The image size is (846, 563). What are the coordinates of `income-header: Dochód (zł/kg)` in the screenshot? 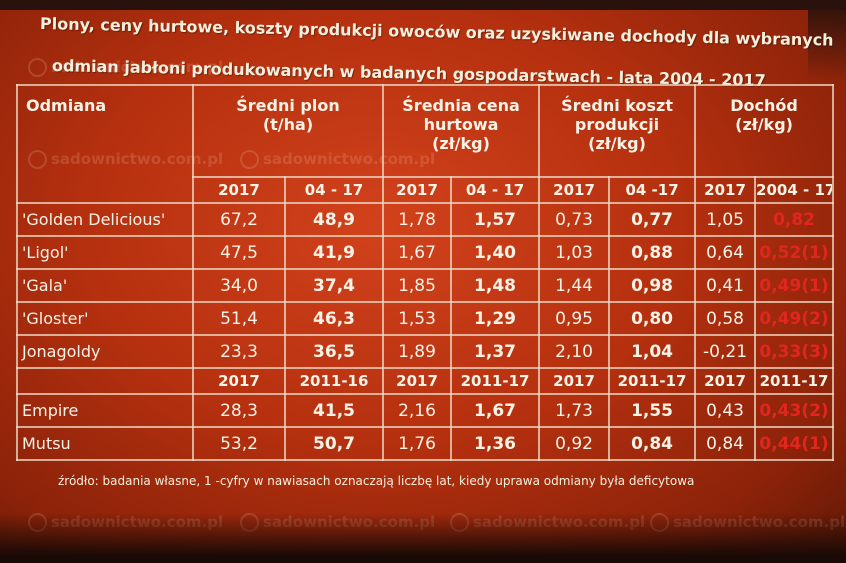 It's located at (764, 131).